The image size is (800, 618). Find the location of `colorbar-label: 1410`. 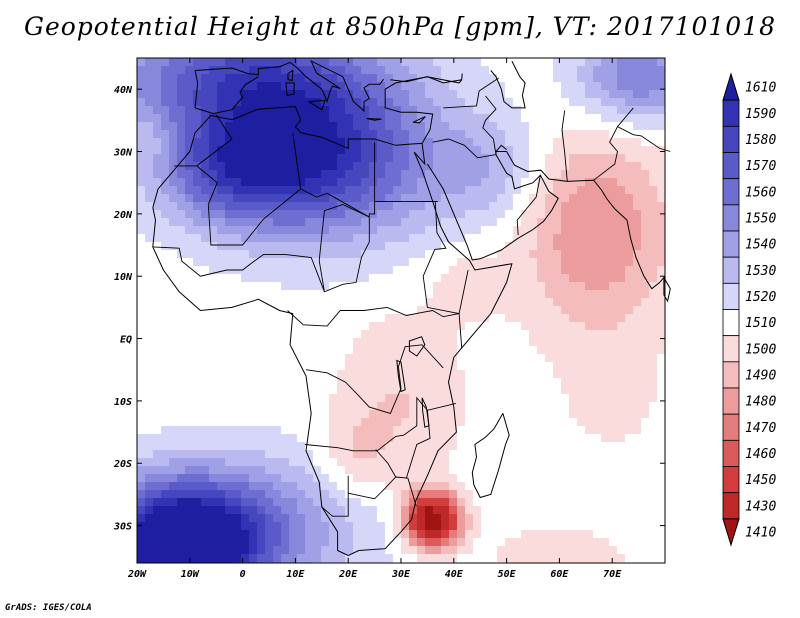

colorbar-label: 1410 is located at coordinates (760, 533).